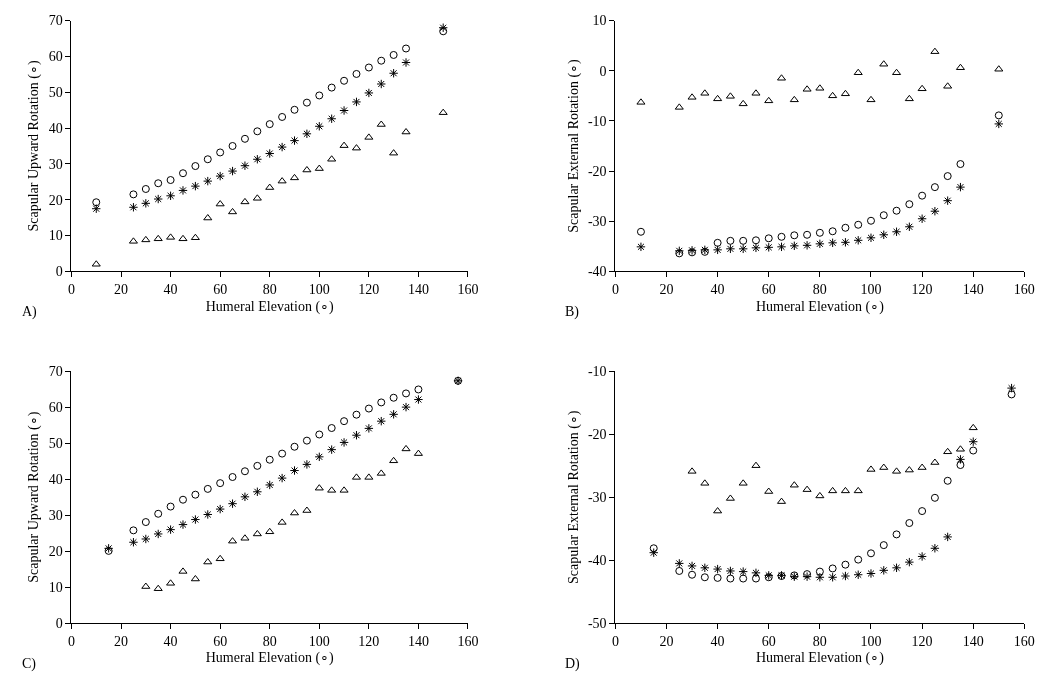 This screenshot has width=1053, height=693. What do you see at coordinates (55, 371) in the screenshot?
I see `y-tick-label: 70` at bounding box center [55, 371].